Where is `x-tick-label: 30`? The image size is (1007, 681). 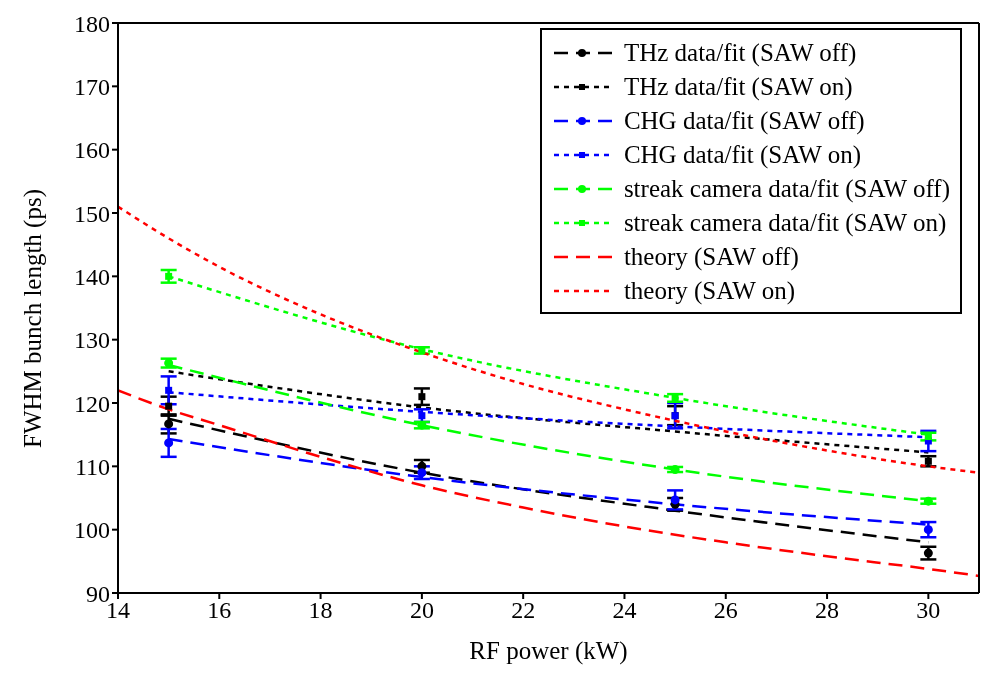 x-tick-label: 30 is located at coordinates (928, 610).